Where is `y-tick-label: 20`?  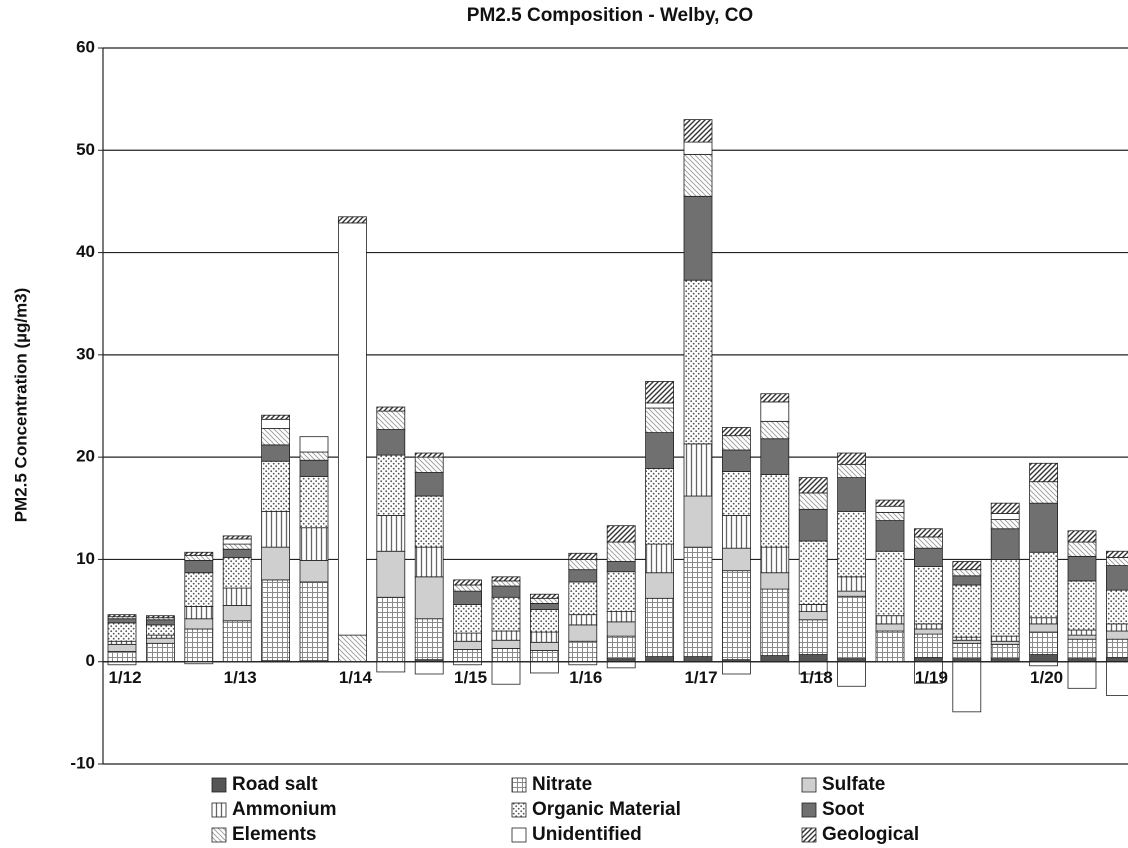 y-tick-label: 20 is located at coordinates (85, 456).